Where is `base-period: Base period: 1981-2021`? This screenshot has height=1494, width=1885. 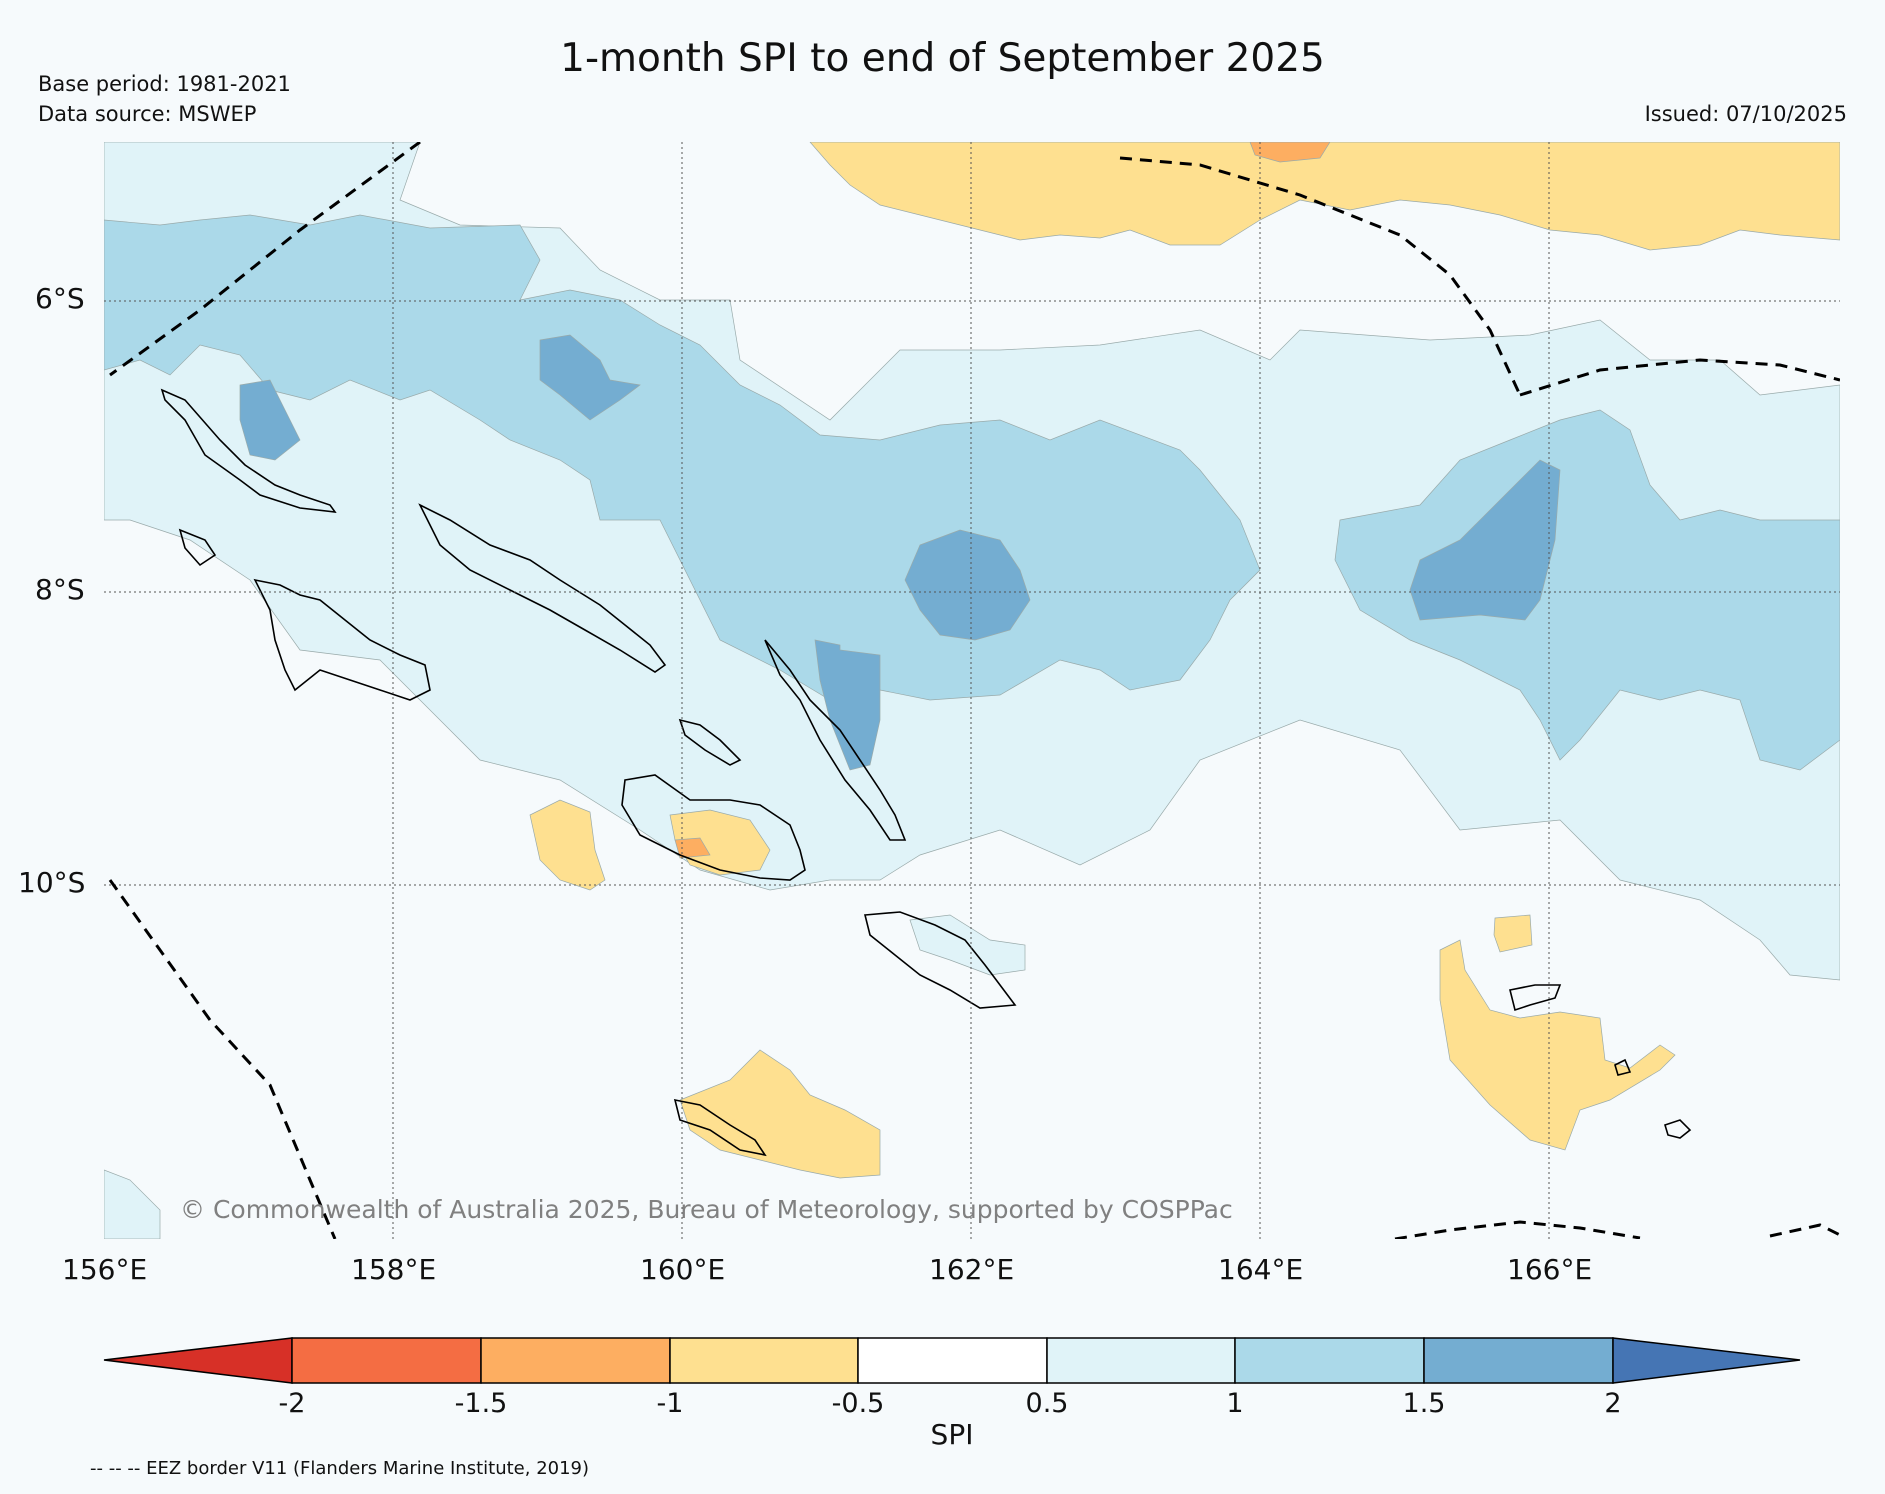 base-period: Base period: 1981-2021 is located at coordinates (164, 84).